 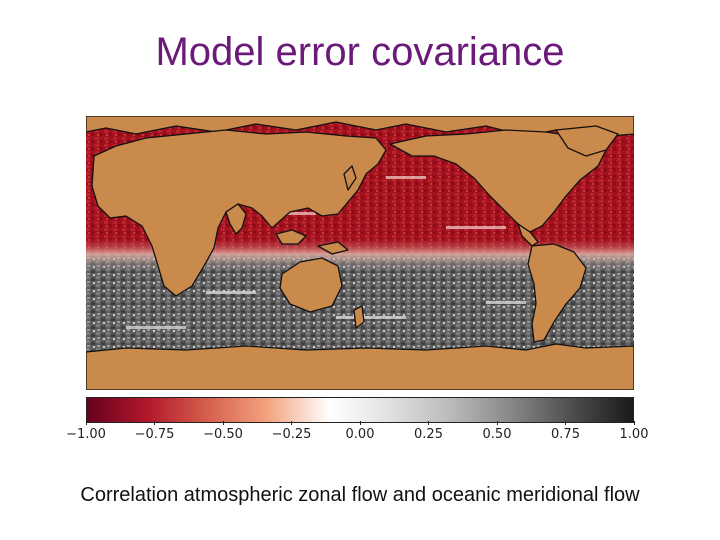 I want to click on new-guinea, so click(x=333, y=248).